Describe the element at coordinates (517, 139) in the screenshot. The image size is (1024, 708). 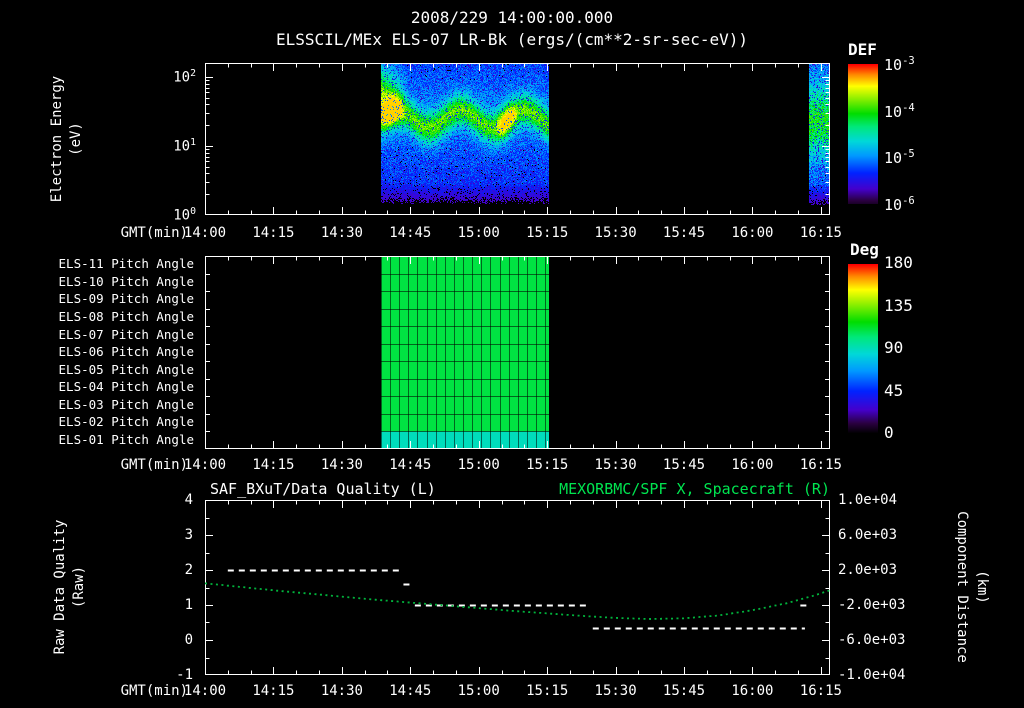
I see `spectrogram-canvas` at that location.